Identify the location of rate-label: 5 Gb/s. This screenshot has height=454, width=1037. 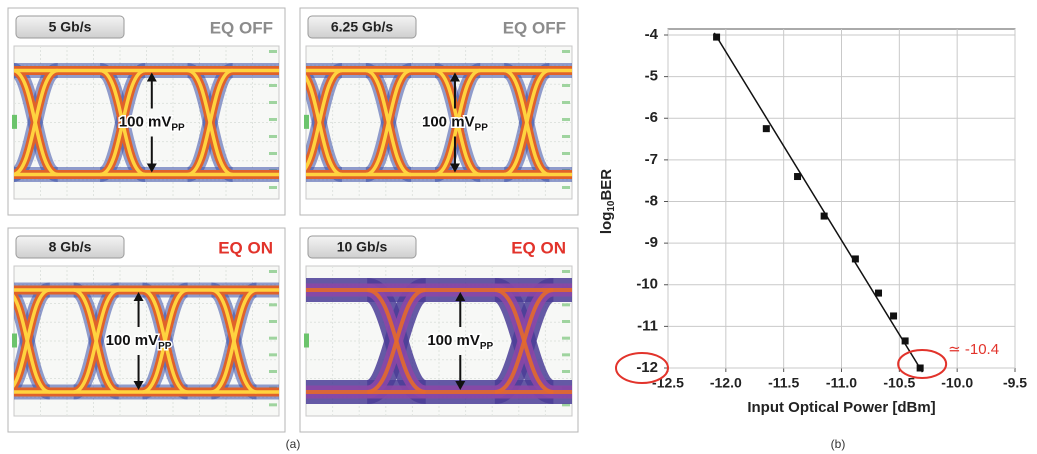
(70, 27).